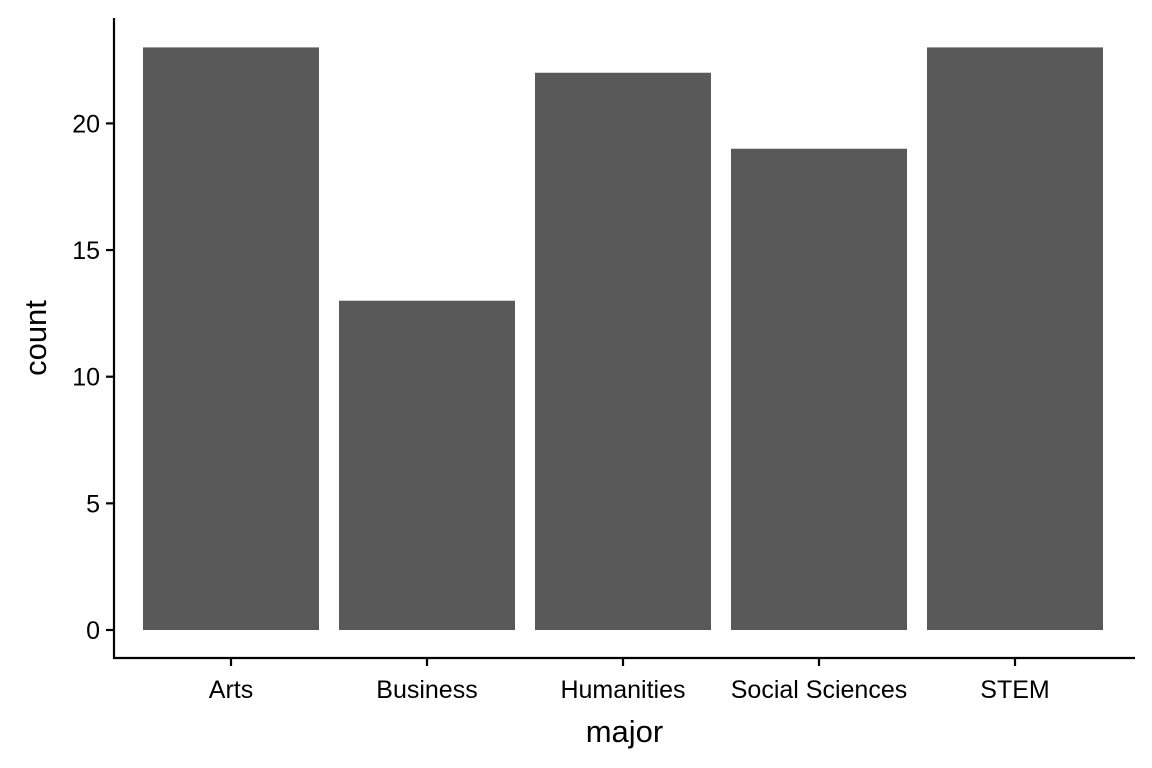 The height and width of the screenshot is (768, 1152). Describe the element at coordinates (231, 690) in the screenshot. I see `x-tick-label: Arts` at that location.